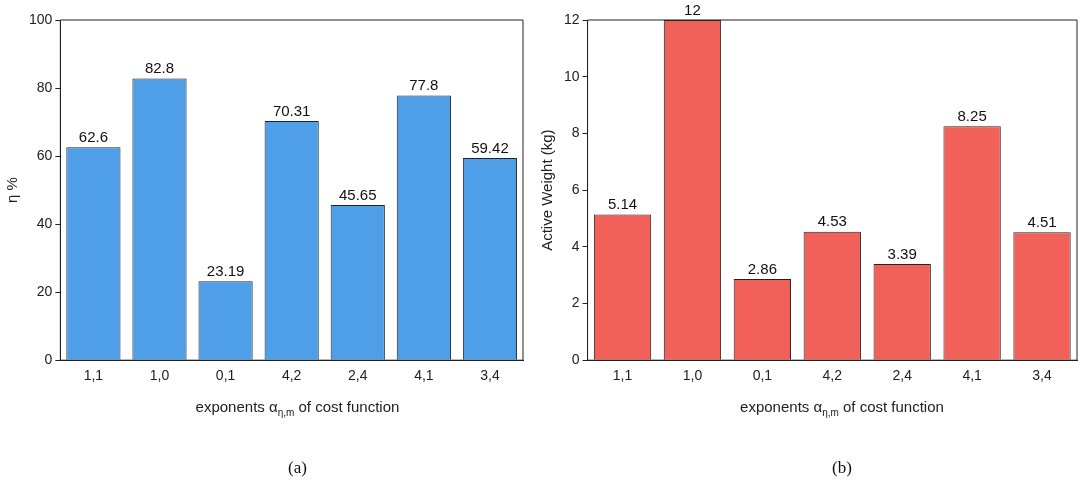 This screenshot has width=1089, height=497. Describe the element at coordinates (571, 75) in the screenshot. I see `y-tick-label: 10` at that location.